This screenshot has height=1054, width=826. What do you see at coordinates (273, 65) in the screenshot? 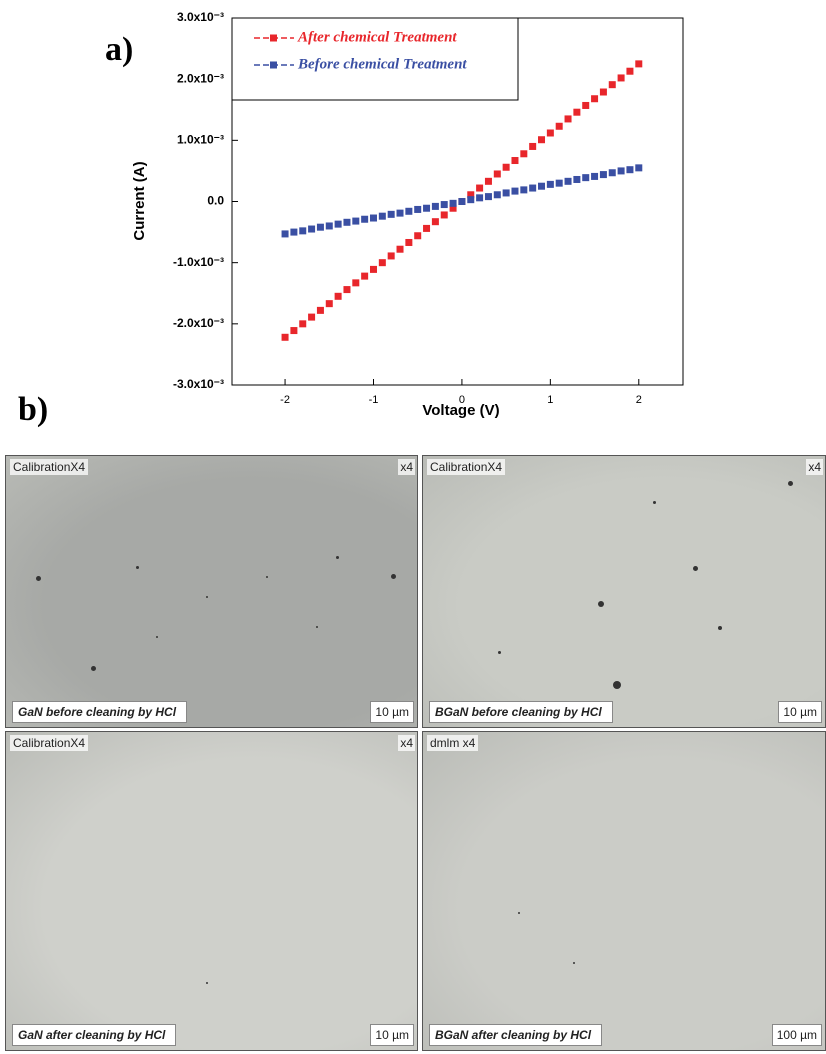
I see `legend-marker` at bounding box center [273, 65].